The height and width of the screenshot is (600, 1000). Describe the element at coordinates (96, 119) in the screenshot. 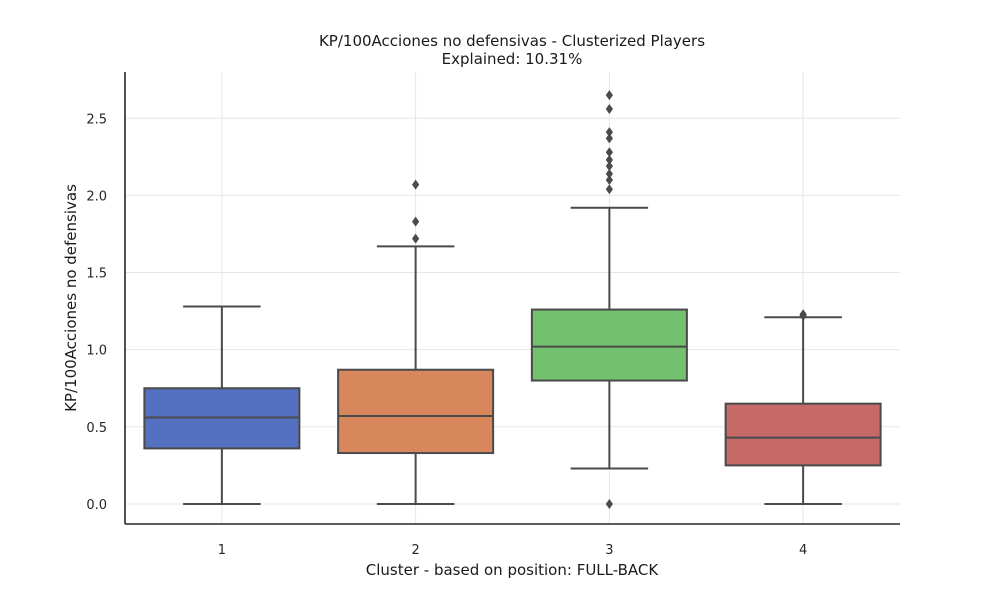

I see `y-tick-label: 2.5` at that location.